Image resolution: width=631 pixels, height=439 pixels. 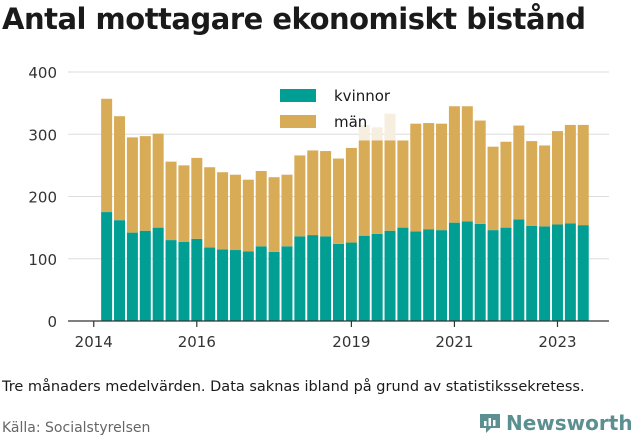 What do you see at coordinates (52, 322) in the screenshot?
I see `y-tick-label: 0` at bounding box center [52, 322].